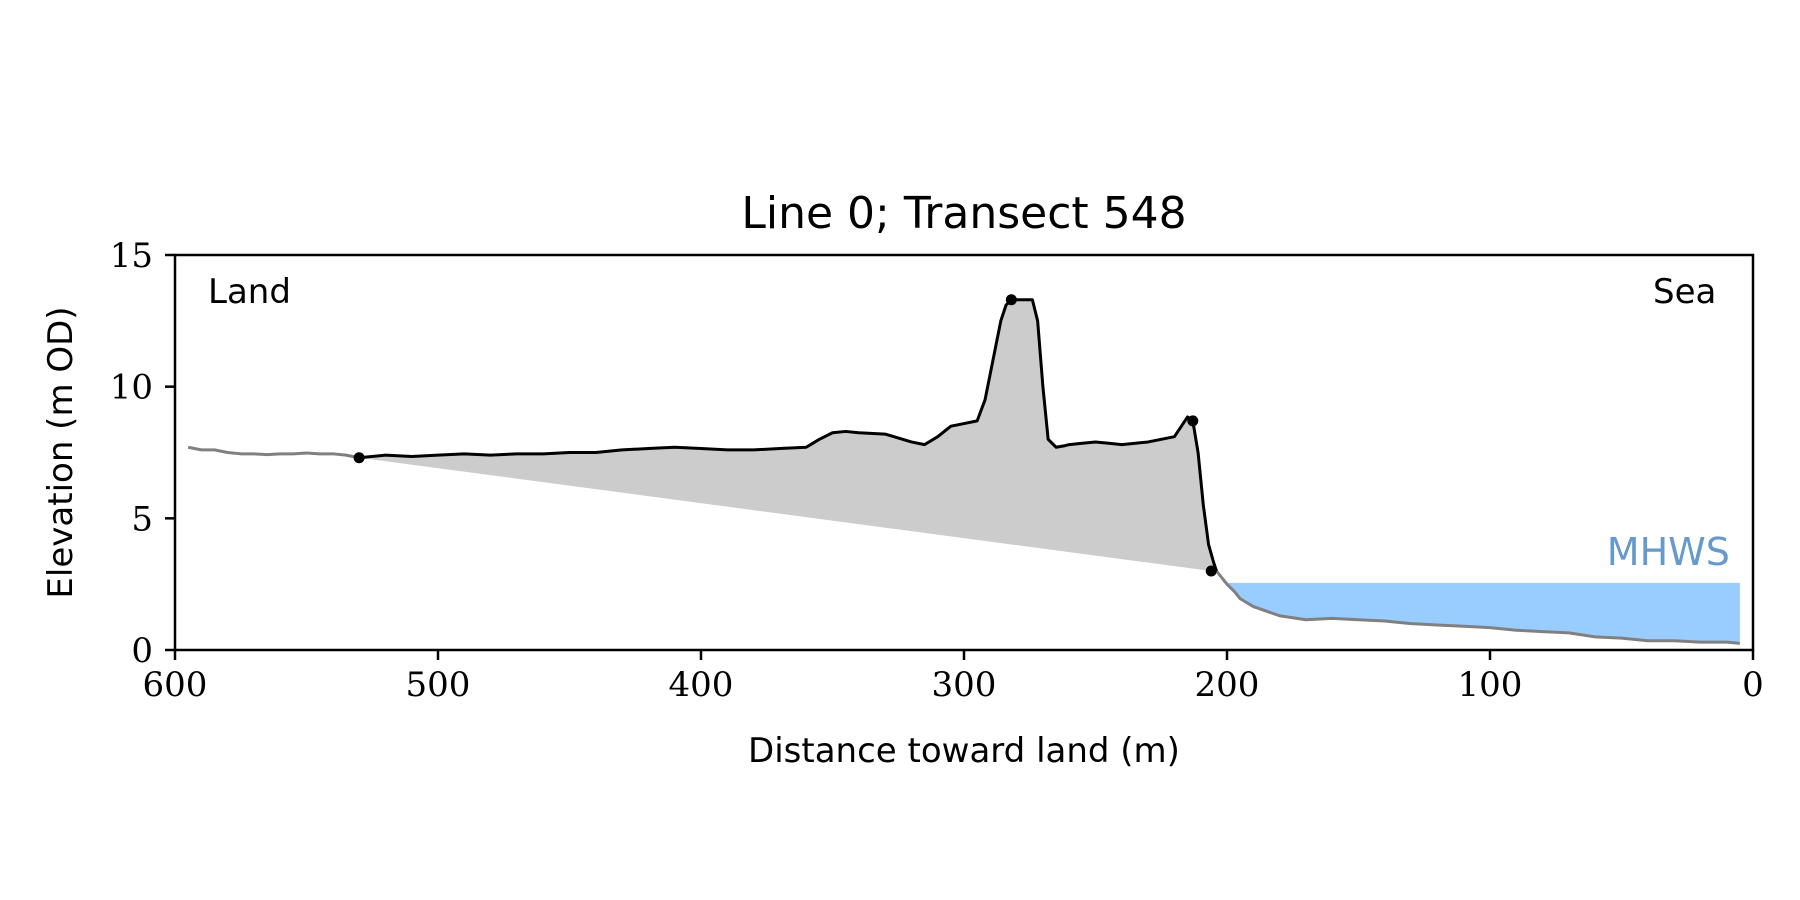  I want to click on x-tick-label: 100, so click(1490, 685).